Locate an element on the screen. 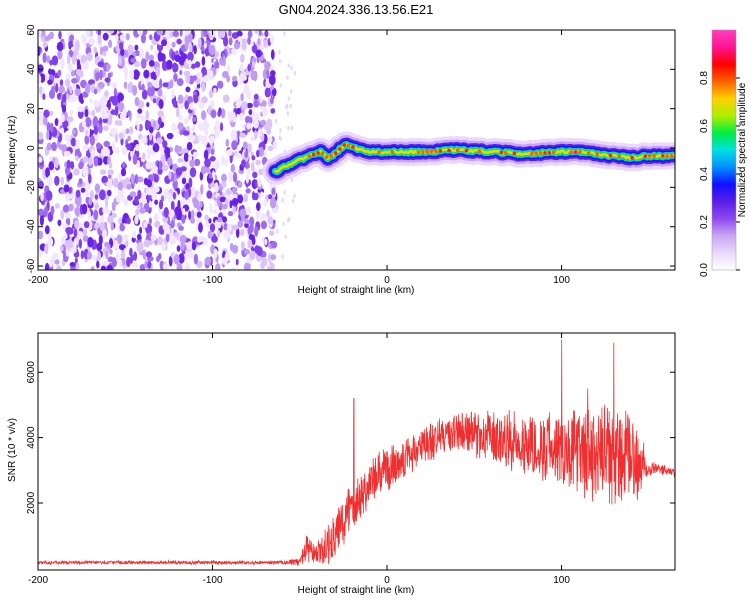 This screenshot has width=750, height=600. snr-x-tick-label: -100 is located at coordinates (213, 580).